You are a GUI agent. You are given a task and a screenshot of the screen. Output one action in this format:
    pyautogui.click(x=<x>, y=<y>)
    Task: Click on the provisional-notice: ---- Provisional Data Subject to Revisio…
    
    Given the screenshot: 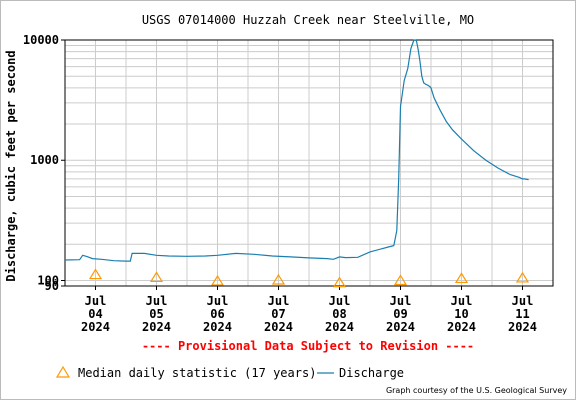 What is the action you would take?
    pyautogui.click(x=308, y=346)
    